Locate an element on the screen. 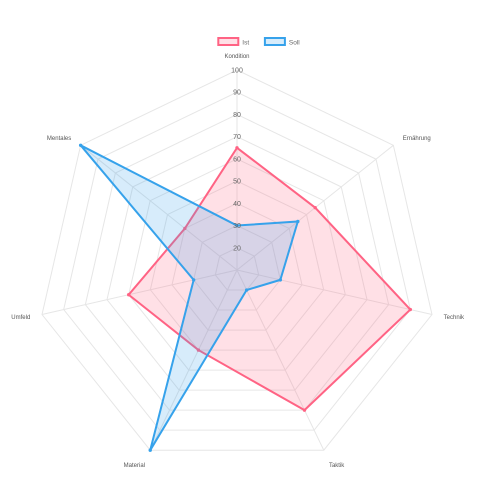 The width and height of the screenshot is (500, 500). legend-label-ist: Ist is located at coordinates (245, 43).